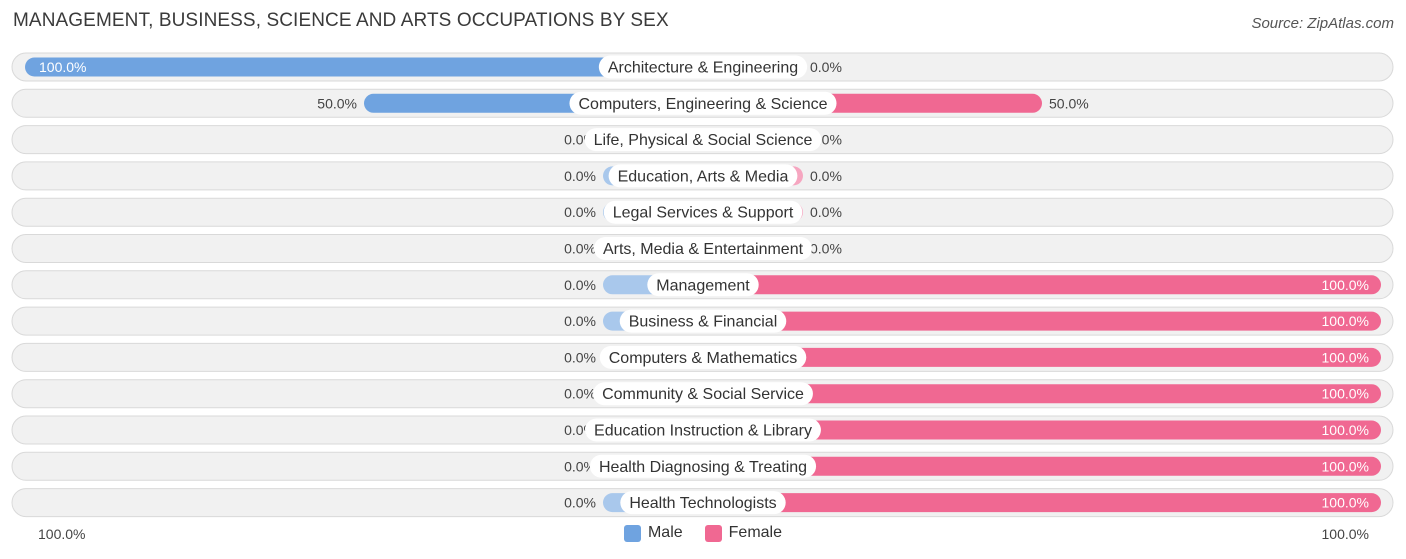 The image size is (1406, 559). I want to click on label-male-arts-media-entertainment: 0.0%, so click(580, 249).